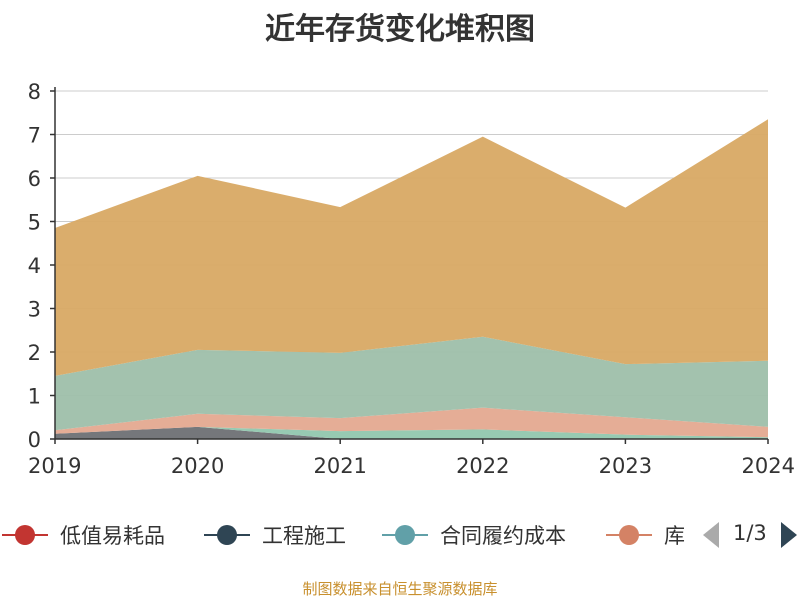 The image size is (800, 600). What do you see at coordinates (34, 353) in the screenshot?
I see `y-tick-label: 2` at bounding box center [34, 353].